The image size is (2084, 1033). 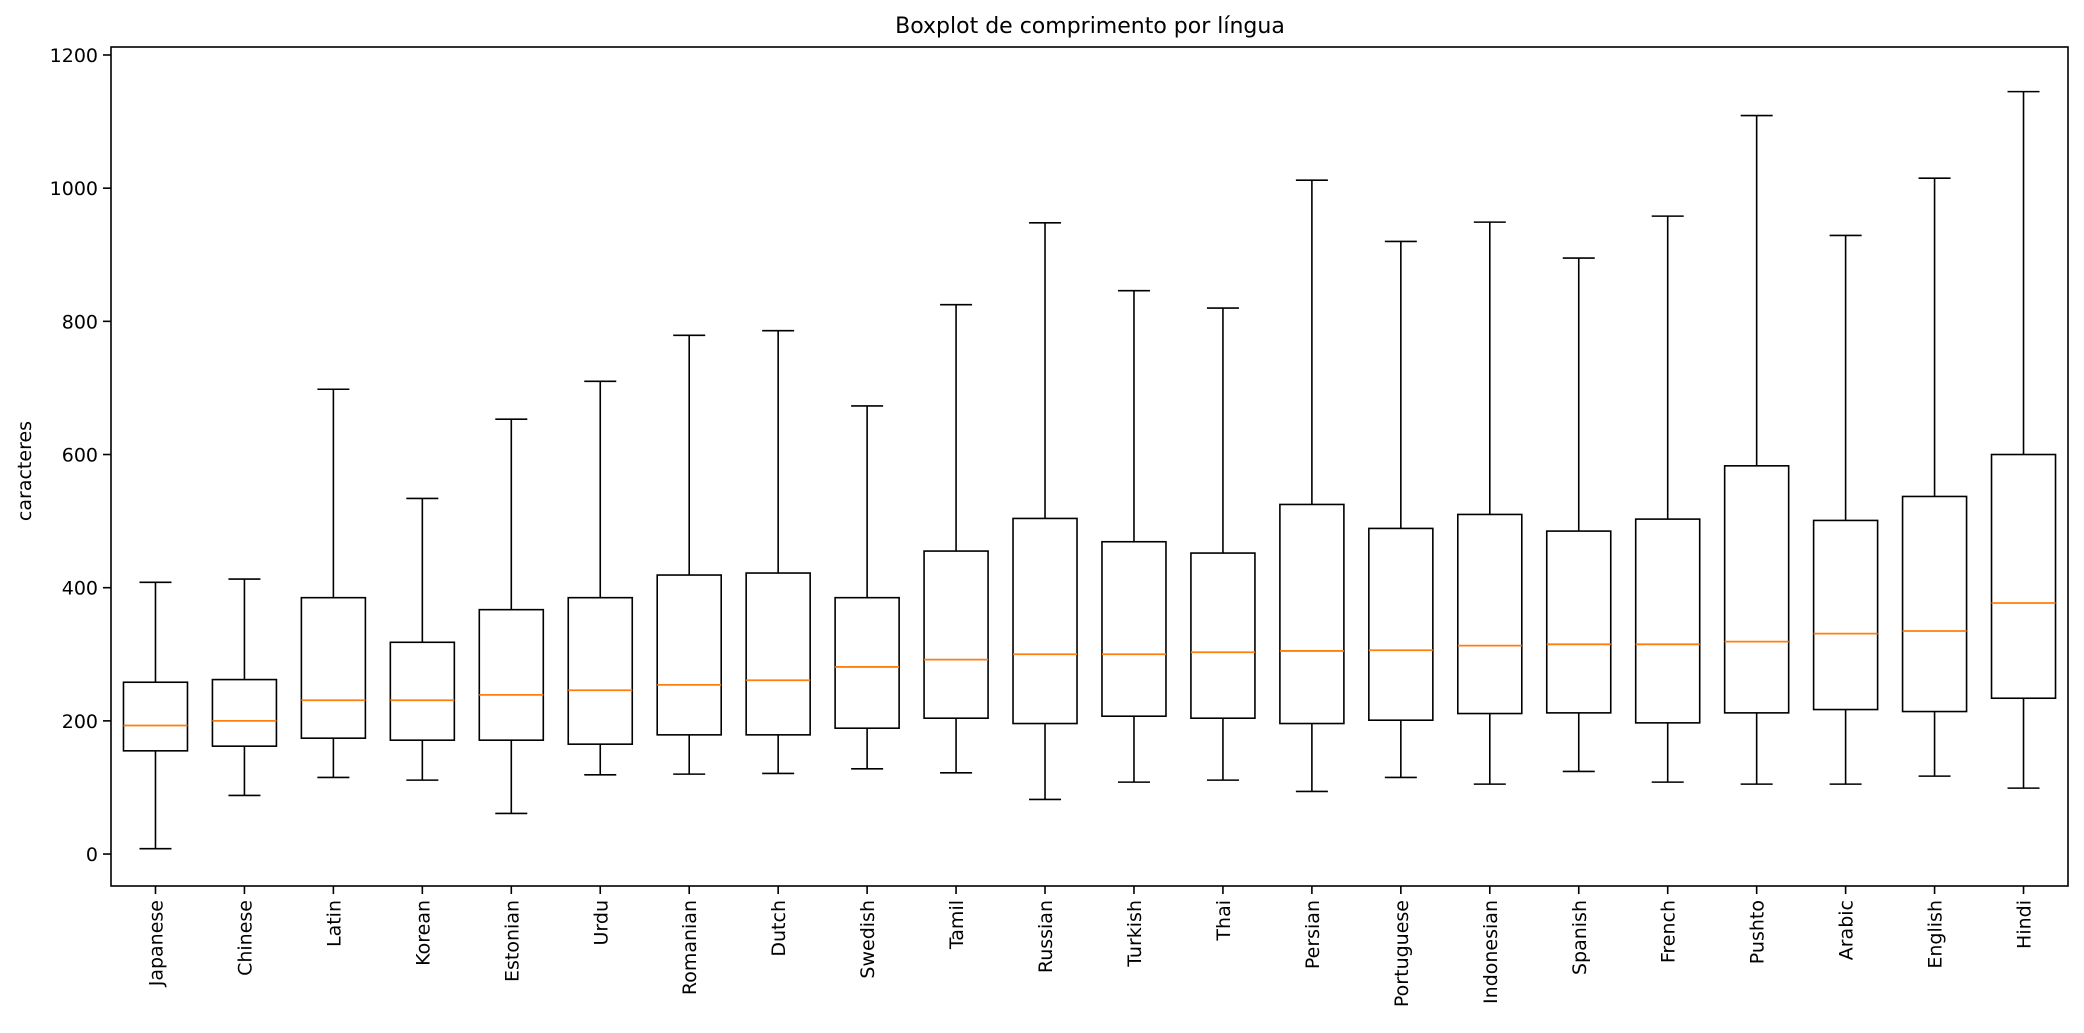 I want to click on box-estonian, so click(x=511, y=616).